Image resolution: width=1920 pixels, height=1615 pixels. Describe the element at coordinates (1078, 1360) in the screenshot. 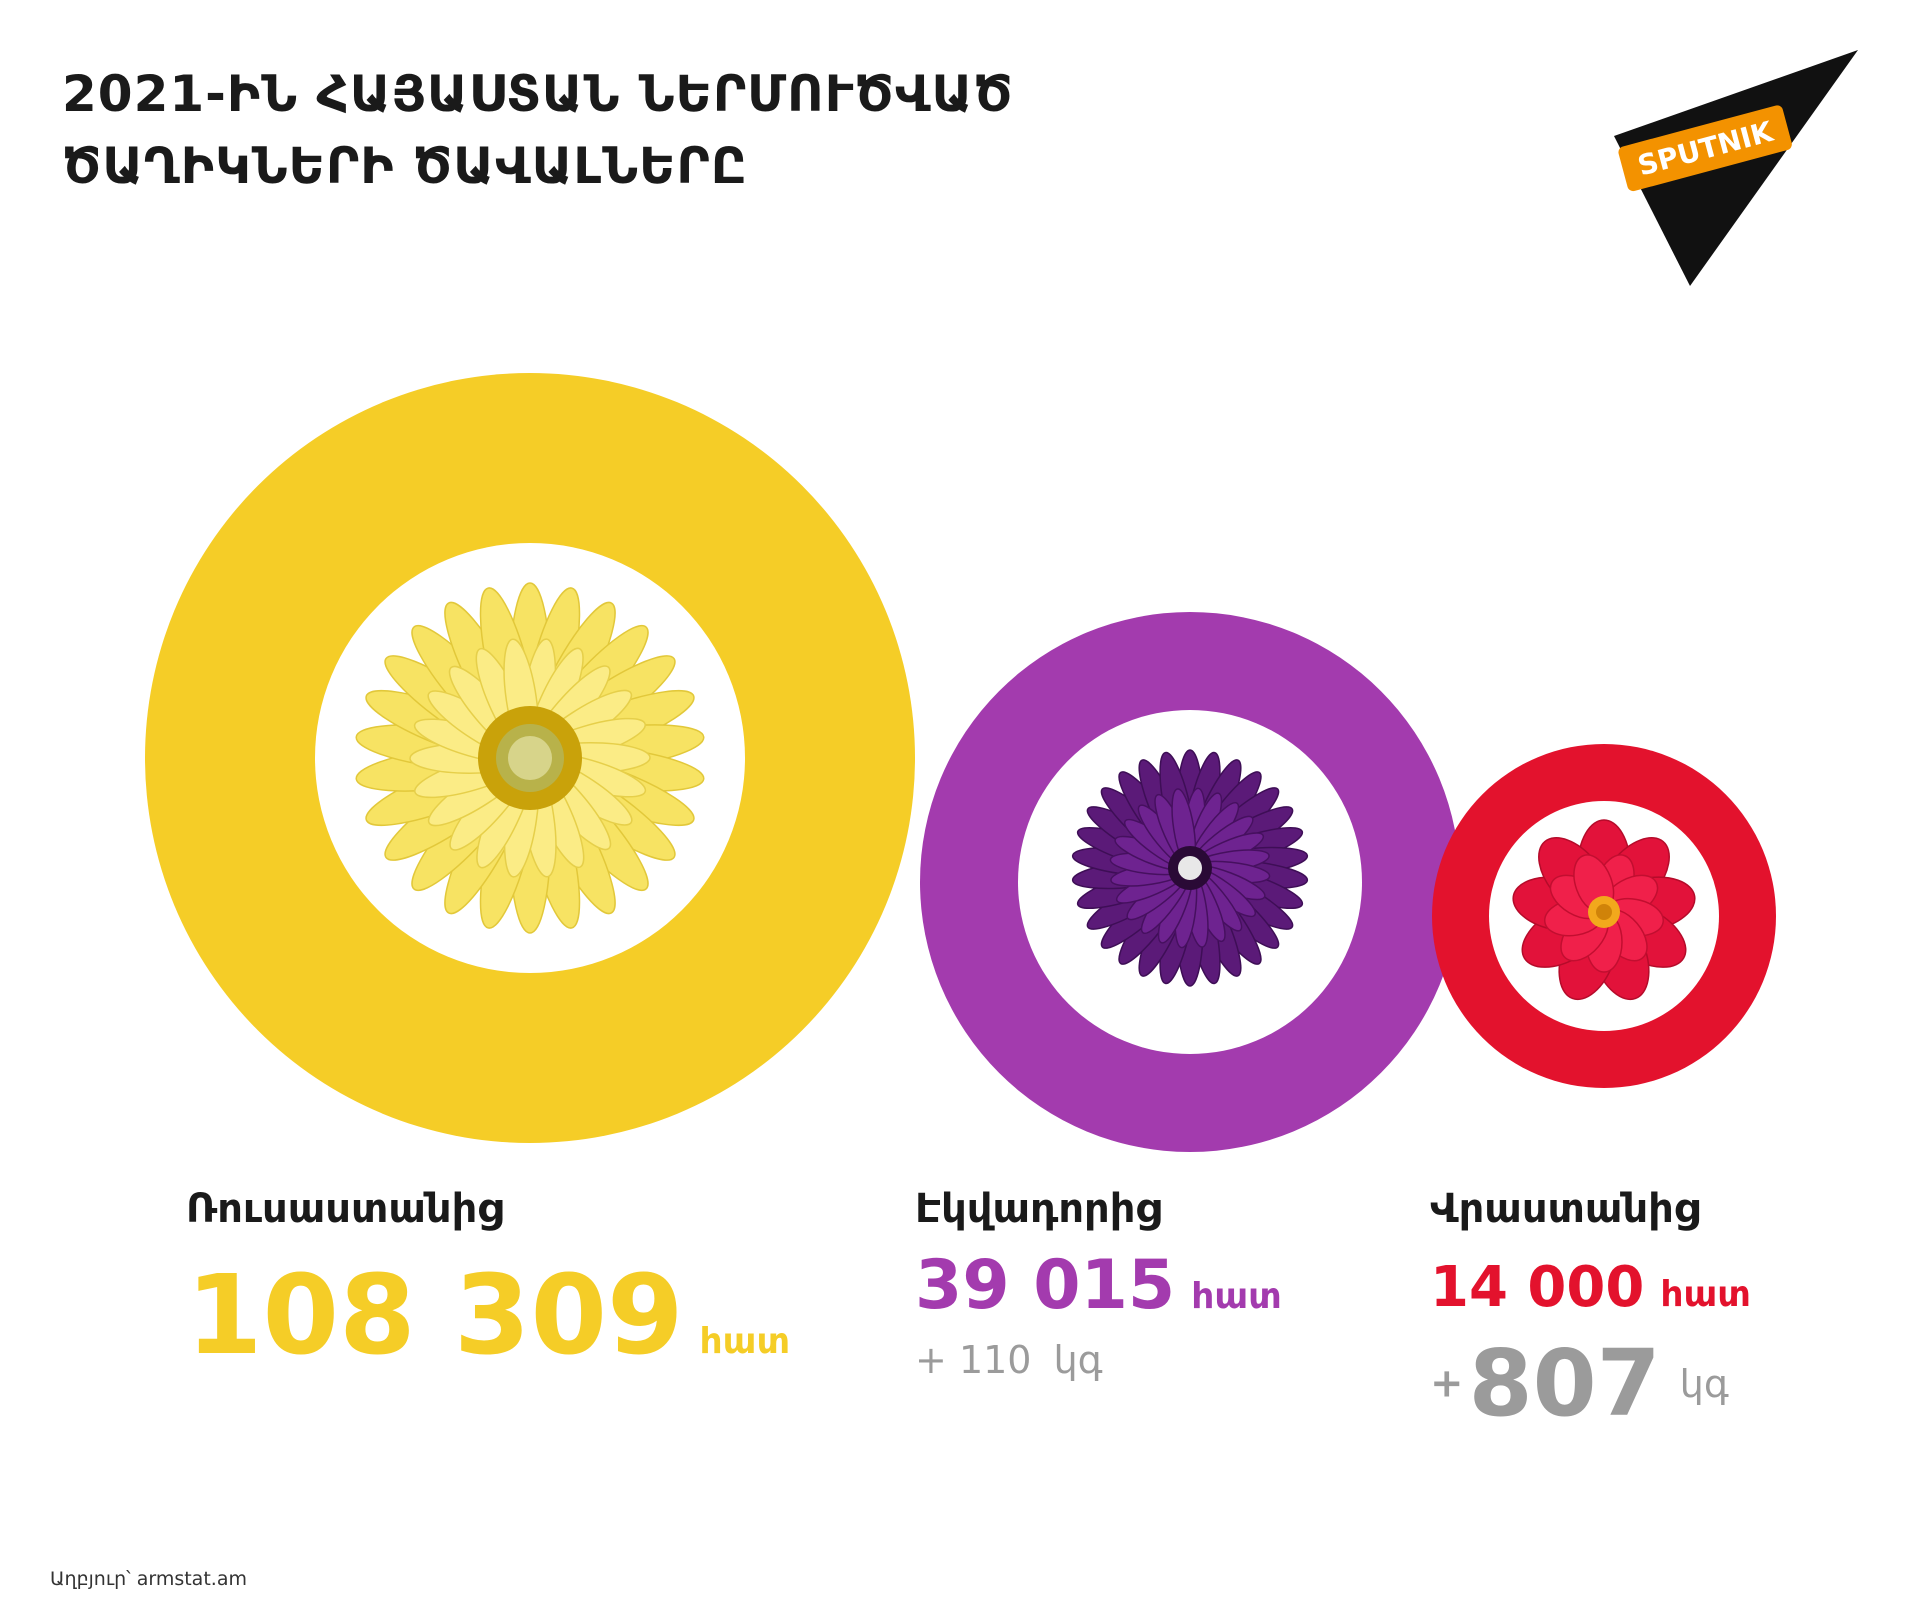

I see `extra-unit-ecuador: կգ` at that location.